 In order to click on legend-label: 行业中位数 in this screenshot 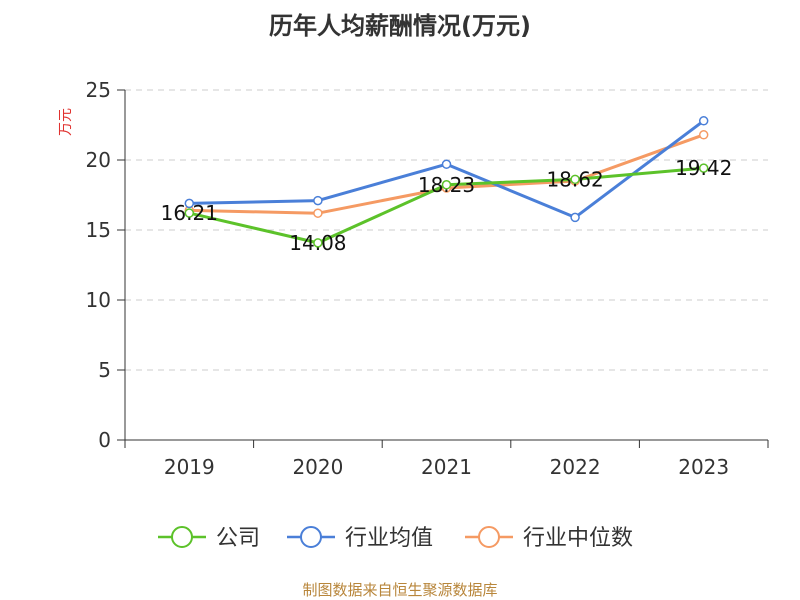, I will do `click(578, 538)`.